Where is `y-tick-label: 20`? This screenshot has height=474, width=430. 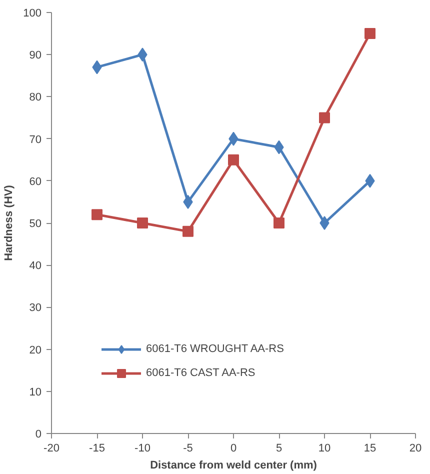 y-tick-label: 20 is located at coordinates (35, 350).